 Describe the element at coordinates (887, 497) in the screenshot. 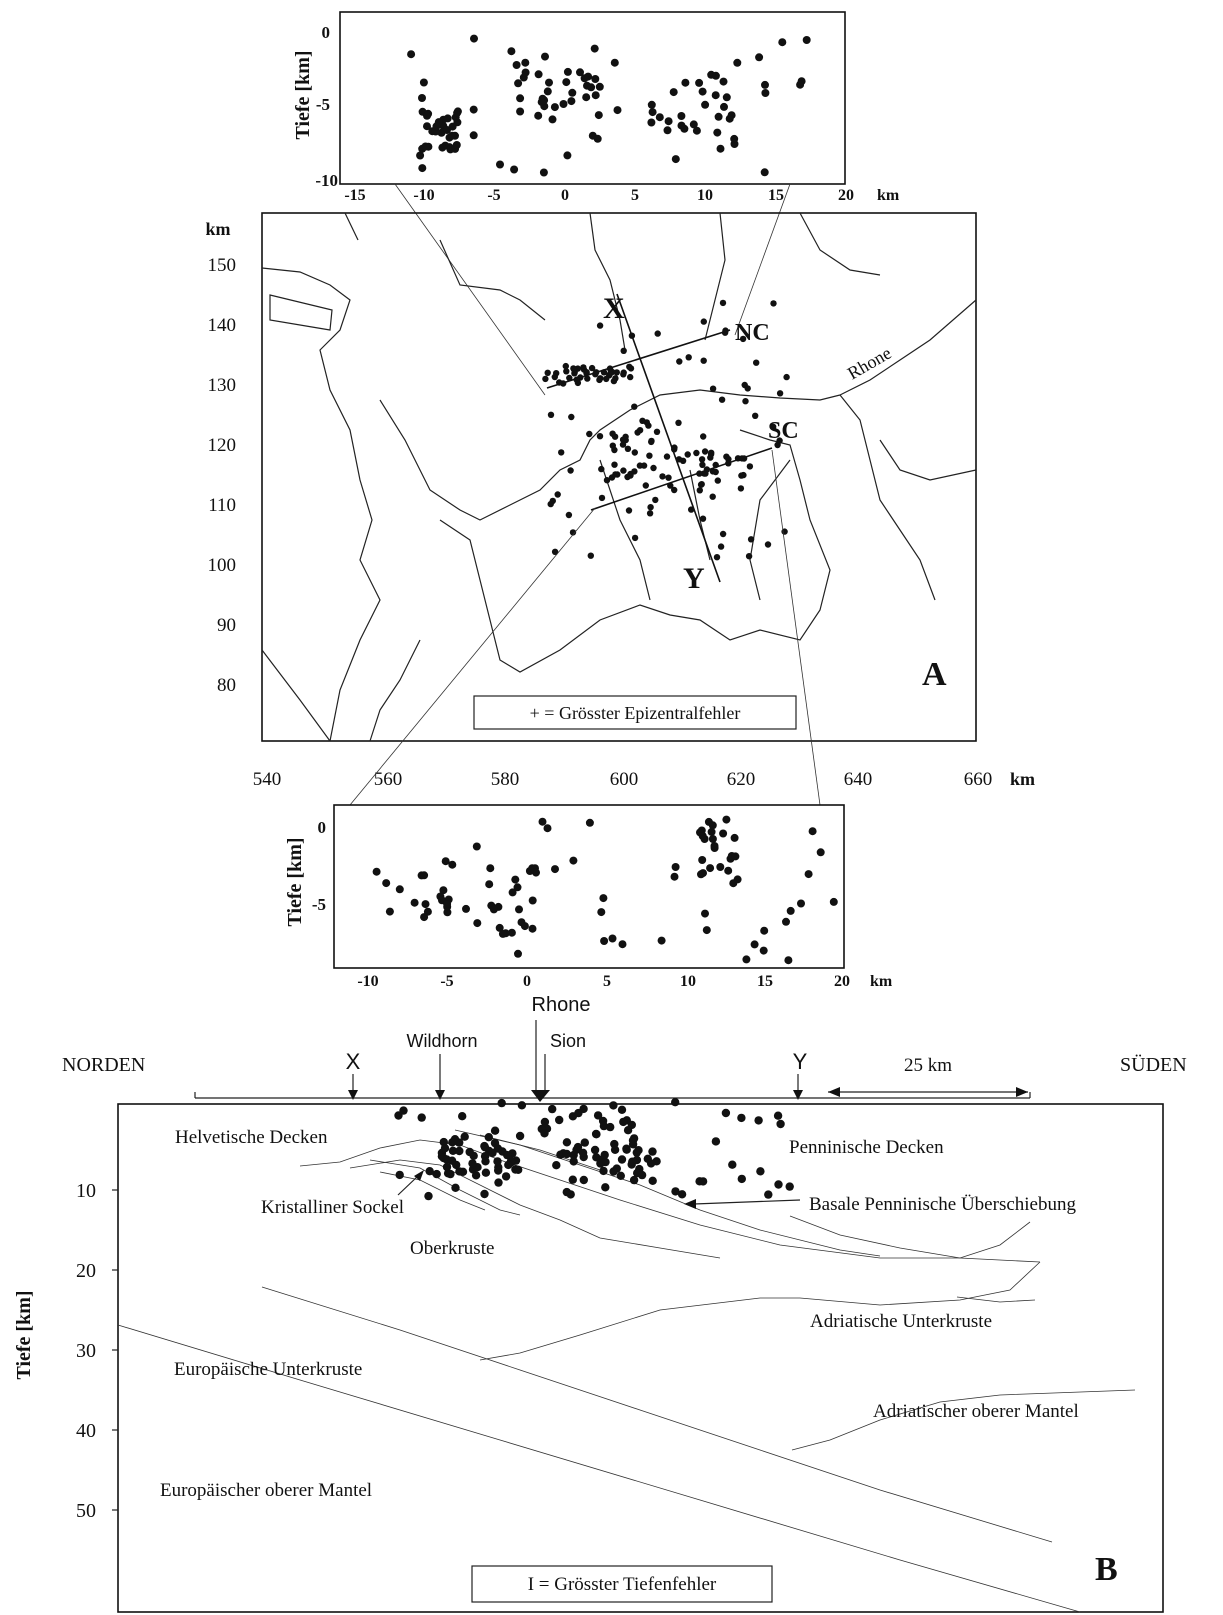

I see `river-line` at that location.